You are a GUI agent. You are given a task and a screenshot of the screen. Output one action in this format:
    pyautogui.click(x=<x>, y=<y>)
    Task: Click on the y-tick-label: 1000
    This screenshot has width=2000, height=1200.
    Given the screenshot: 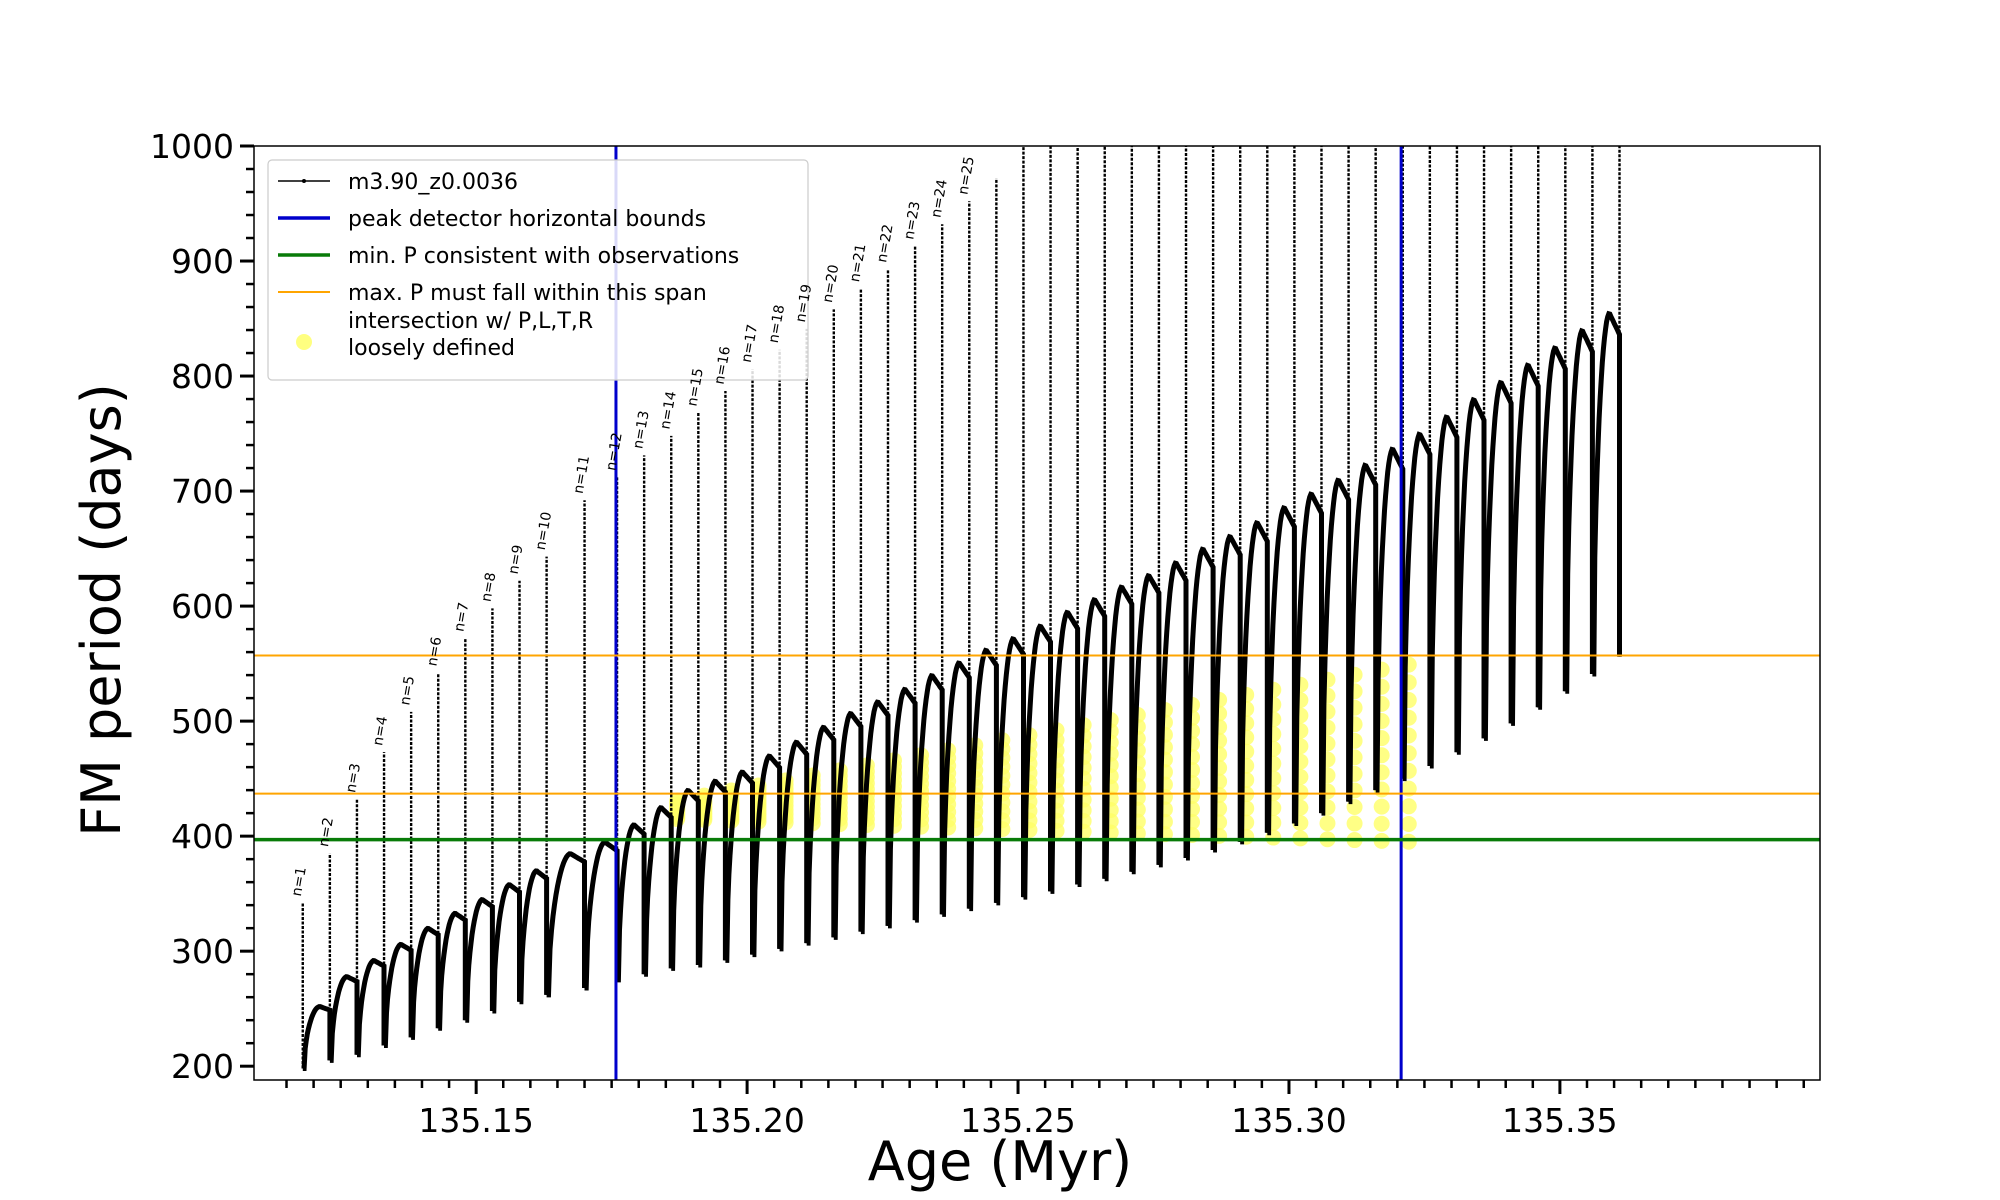 What is the action you would take?
    pyautogui.click(x=192, y=146)
    